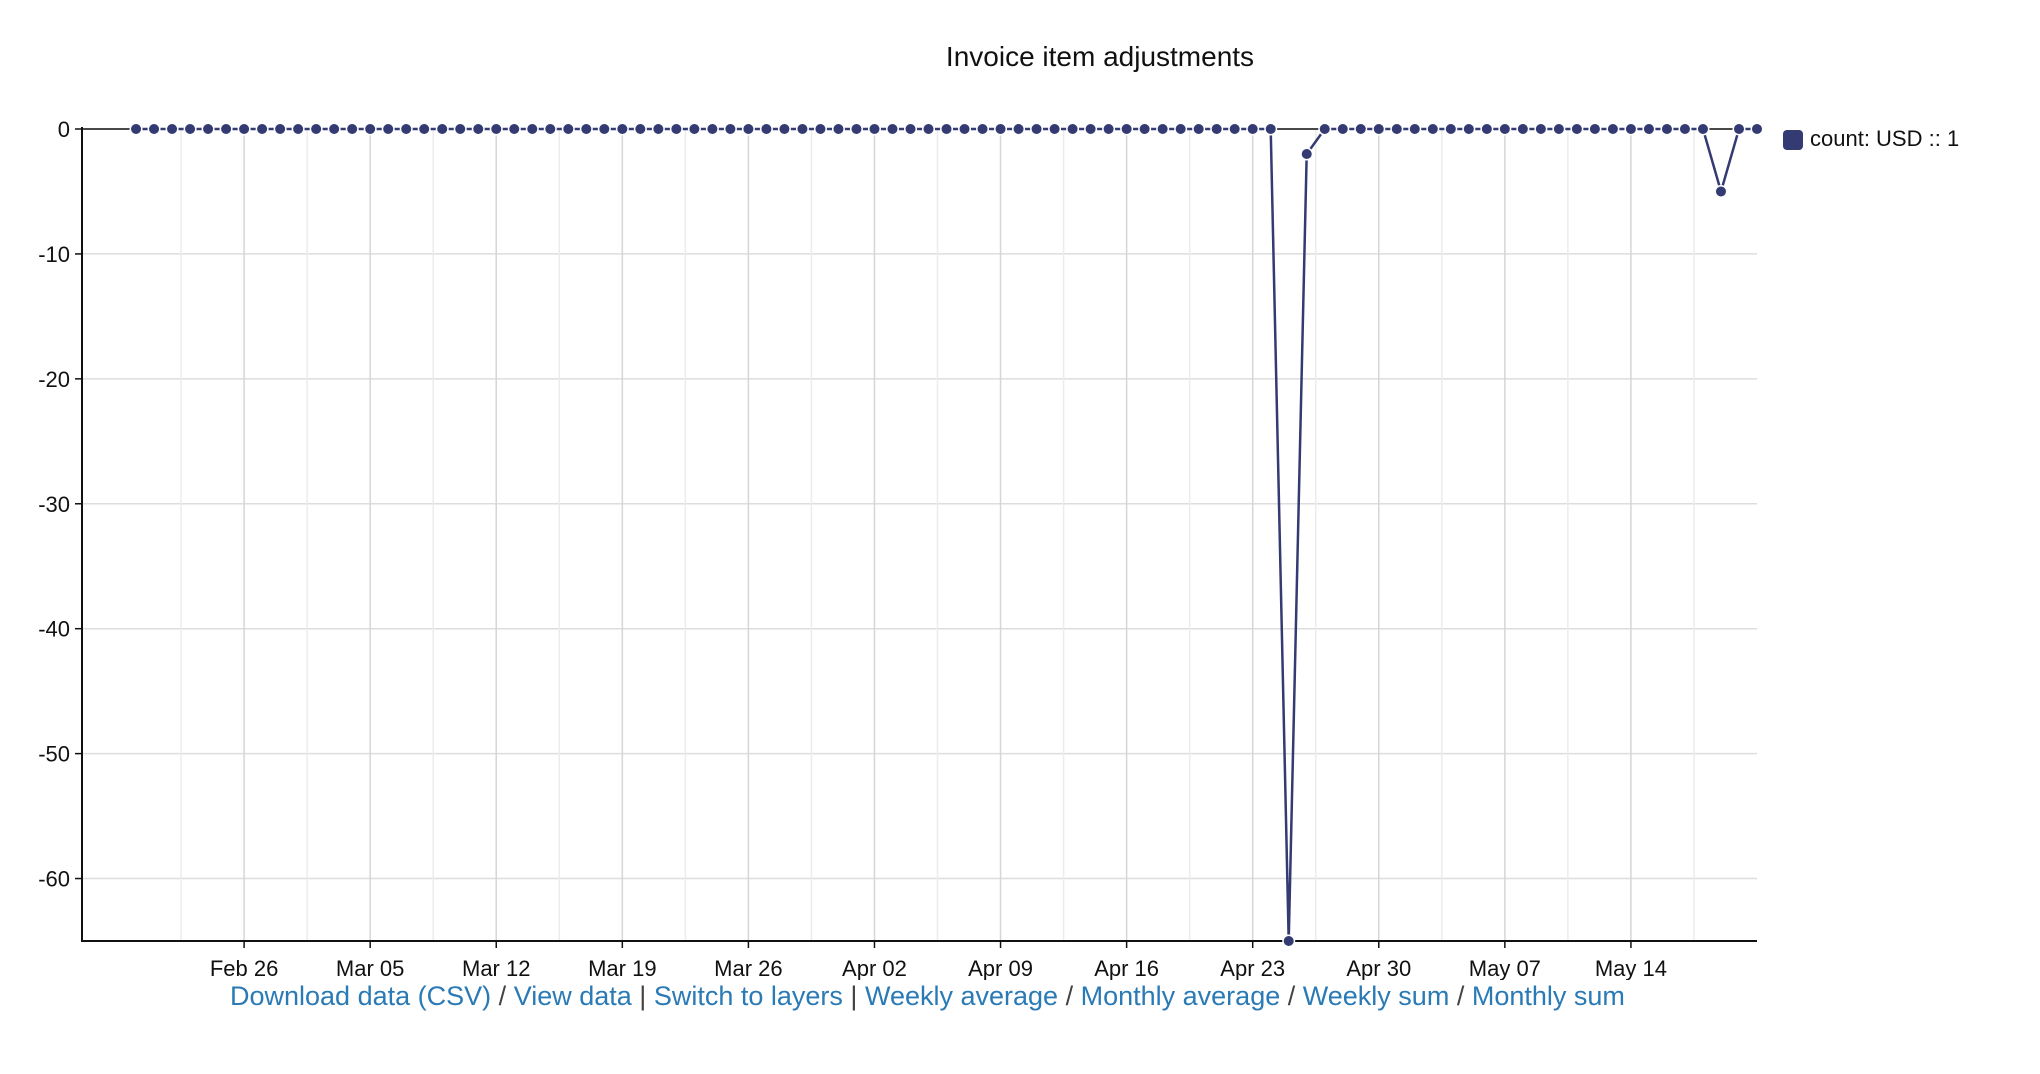 The width and height of the screenshot is (2040, 1074). I want to click on download-csv-link: Download data (CSV), so click(361, 996).